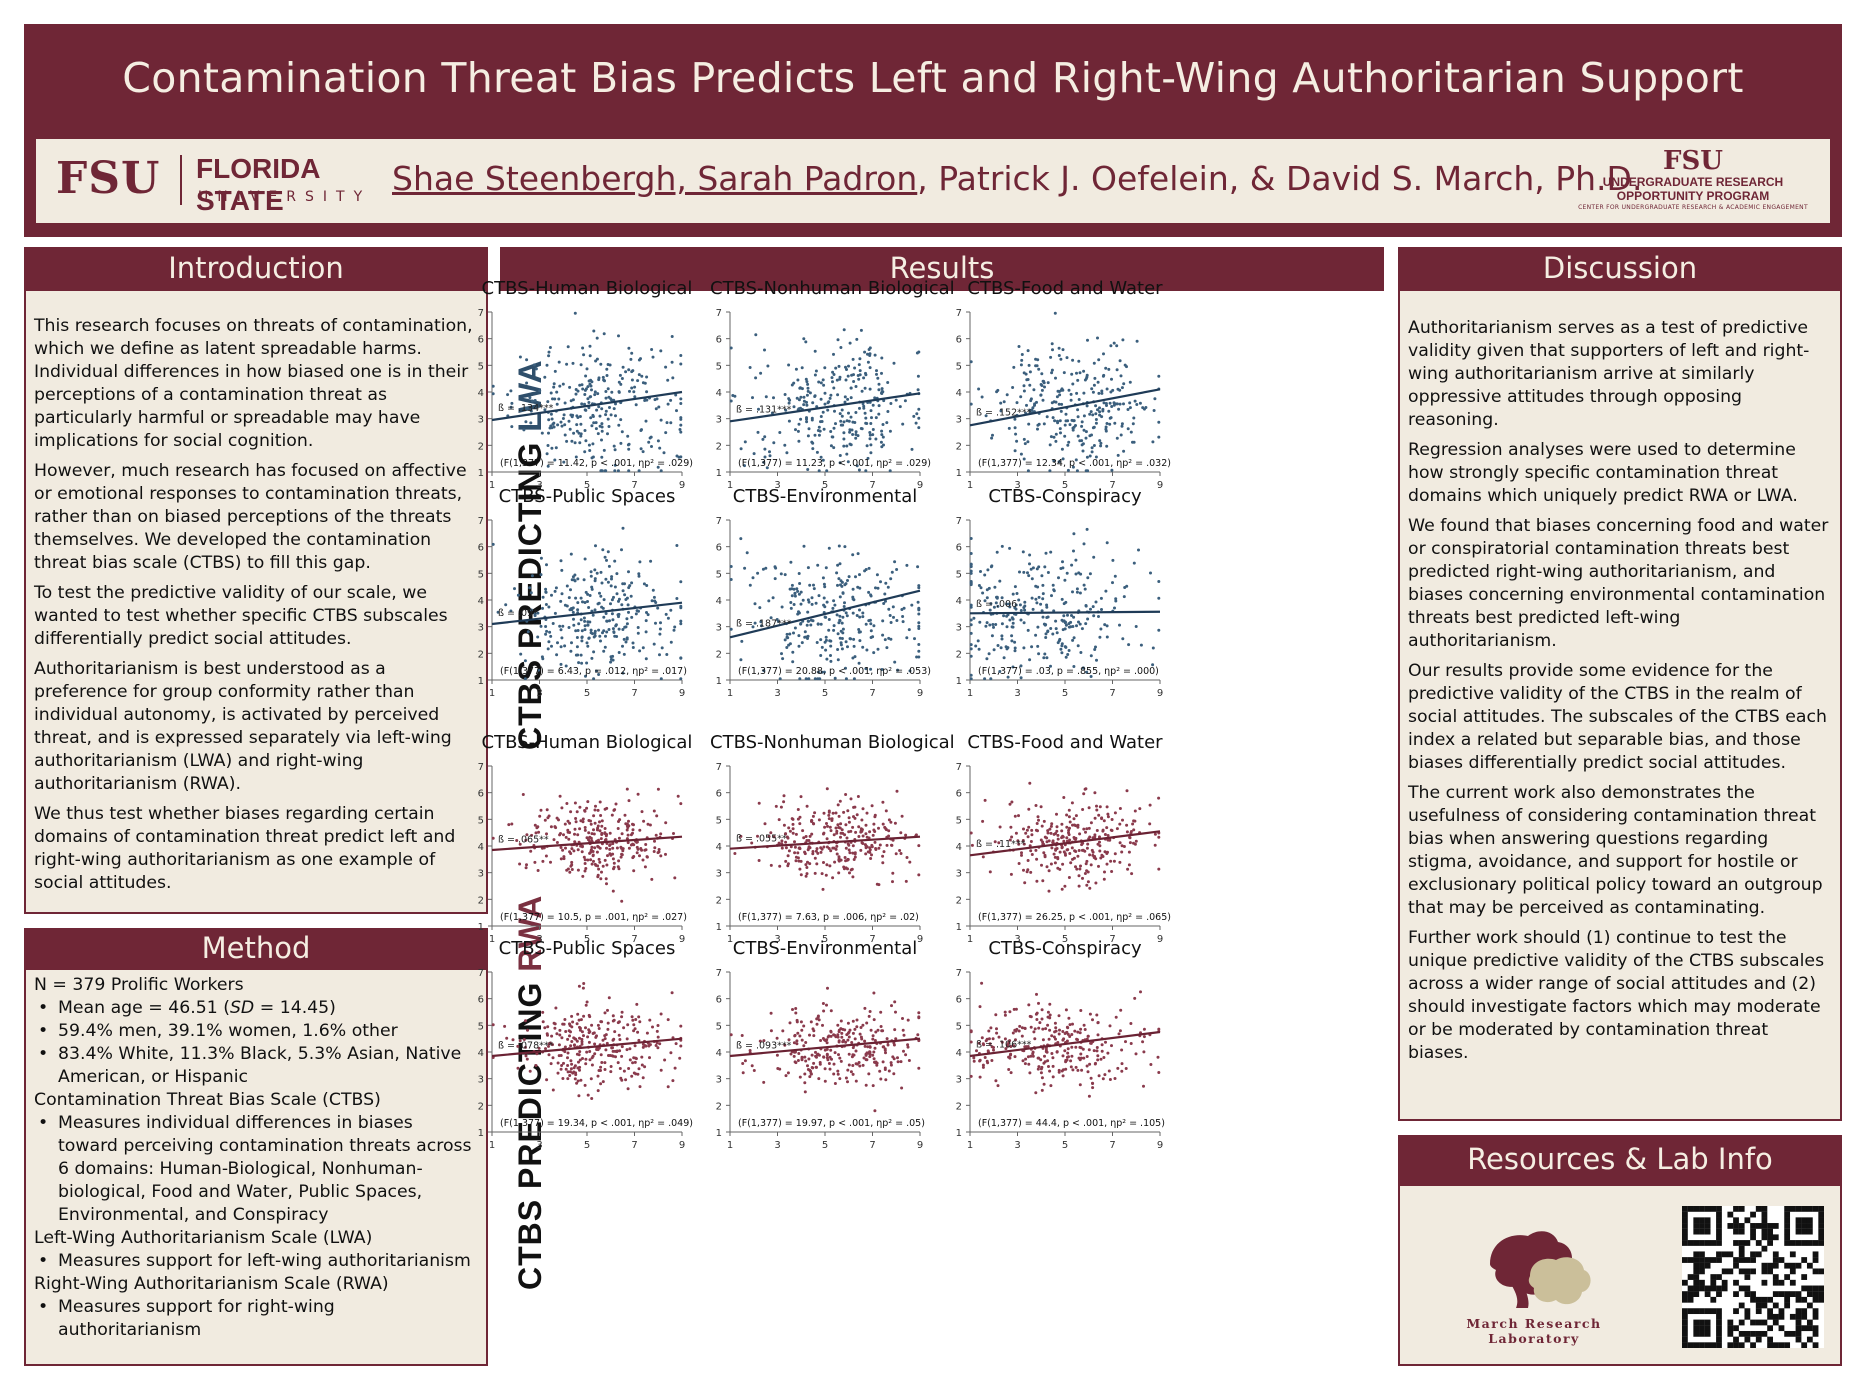 Image resolution: width=1852 pixels, height=1386 pixels. What do you see at coordinates (587, 948) in the screenshot?
I see `plot-title: CTBS-Public Spaces` at bounding box center [587, 948].